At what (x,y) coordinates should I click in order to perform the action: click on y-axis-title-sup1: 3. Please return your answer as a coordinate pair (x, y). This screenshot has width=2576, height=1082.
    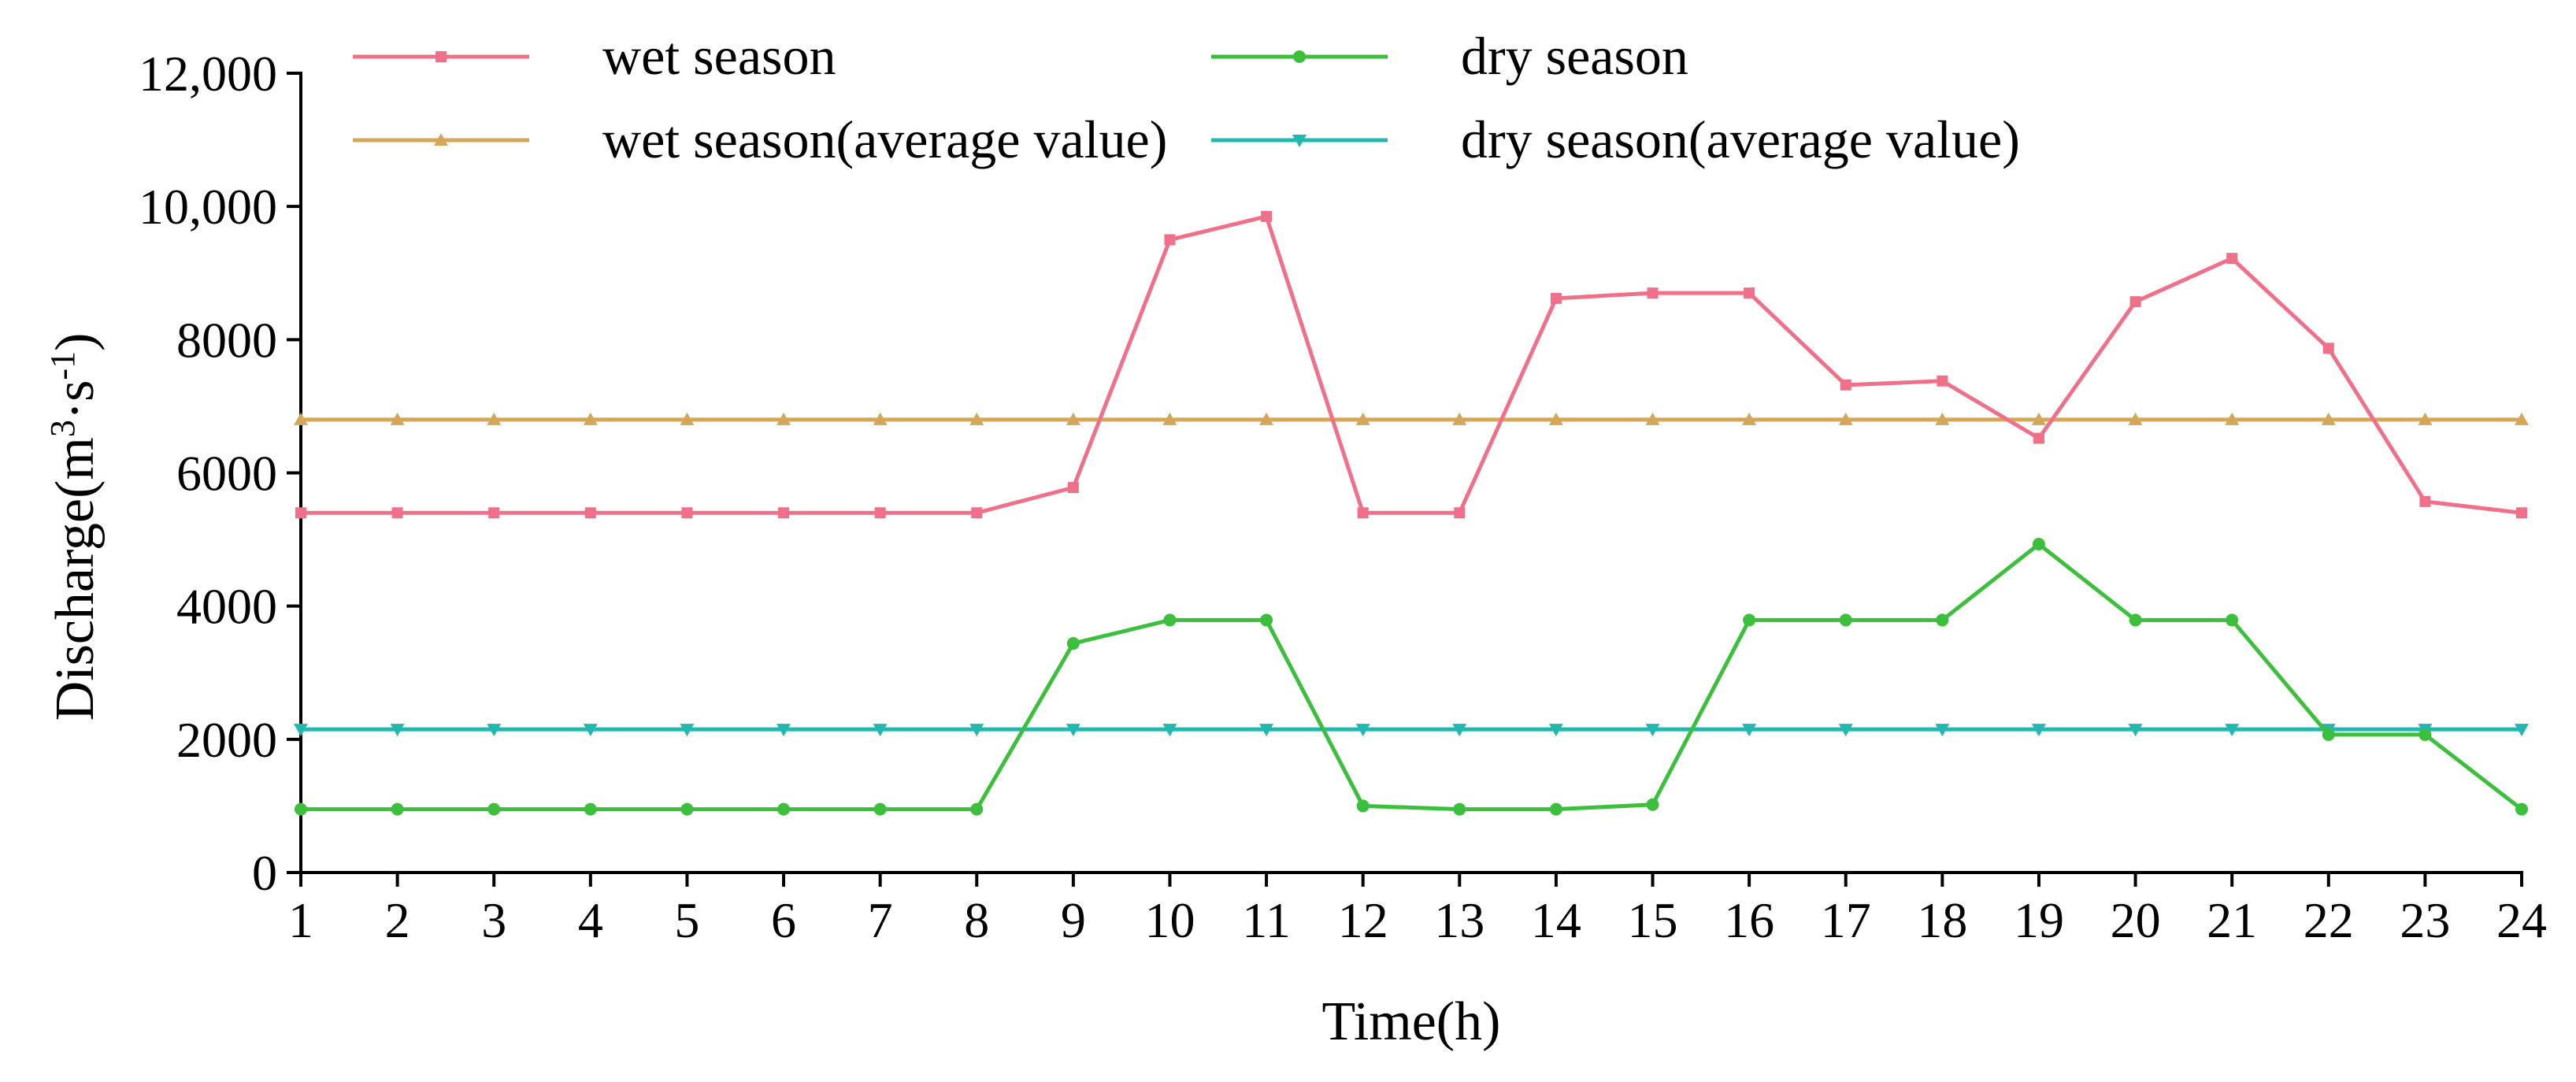
    Looking at the image, I should click on (62, 429).